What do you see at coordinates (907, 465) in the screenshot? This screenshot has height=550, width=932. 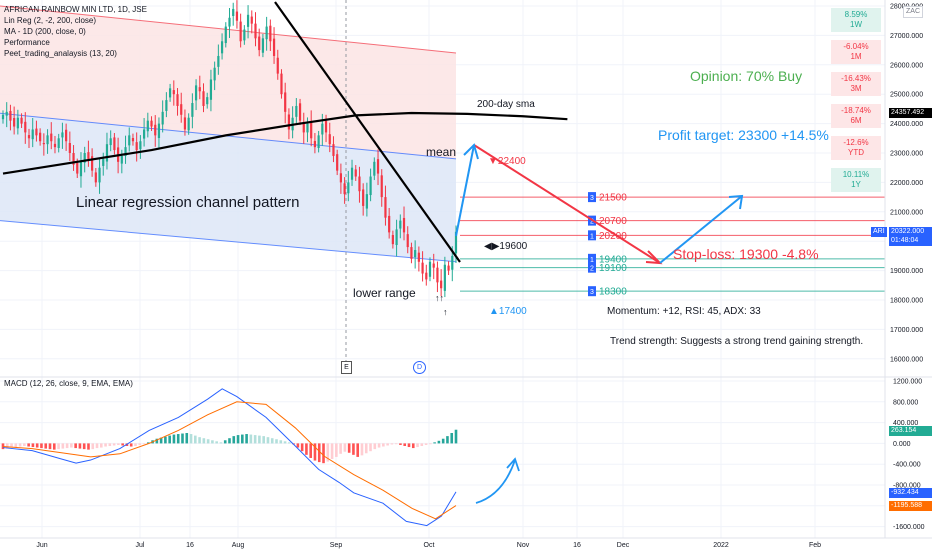 I see `macd-tick-label: -400.000` at bounding box center [907, 465].